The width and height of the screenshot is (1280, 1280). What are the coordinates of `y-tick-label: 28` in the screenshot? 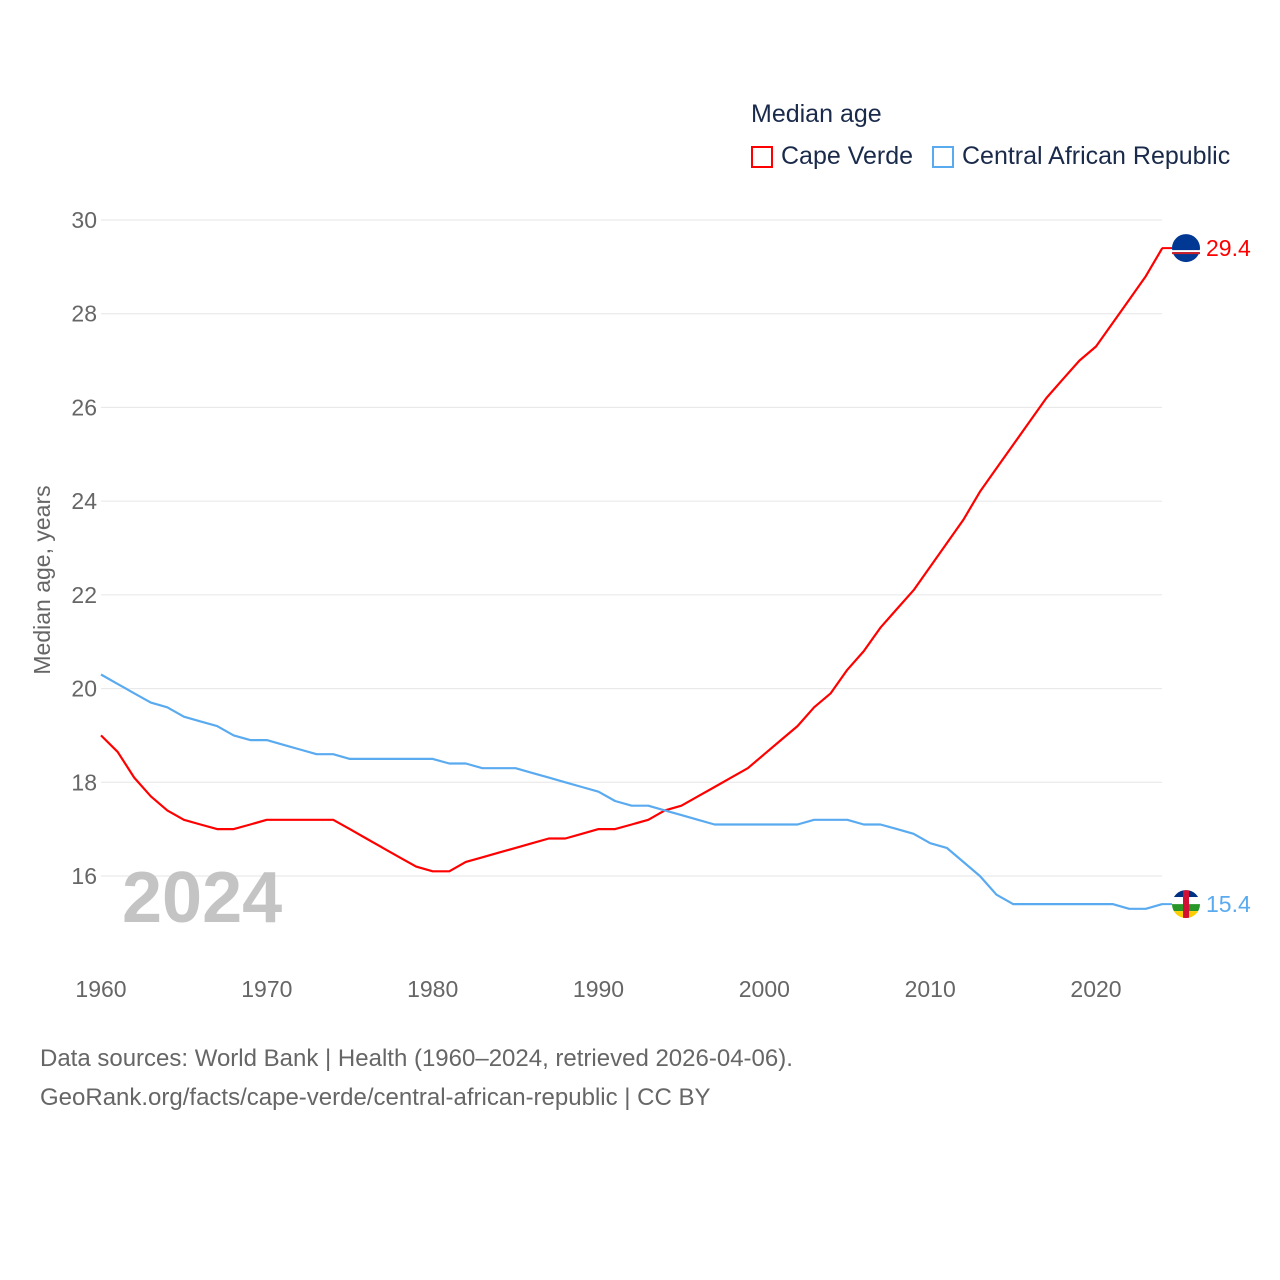 It's located at (84, 314).